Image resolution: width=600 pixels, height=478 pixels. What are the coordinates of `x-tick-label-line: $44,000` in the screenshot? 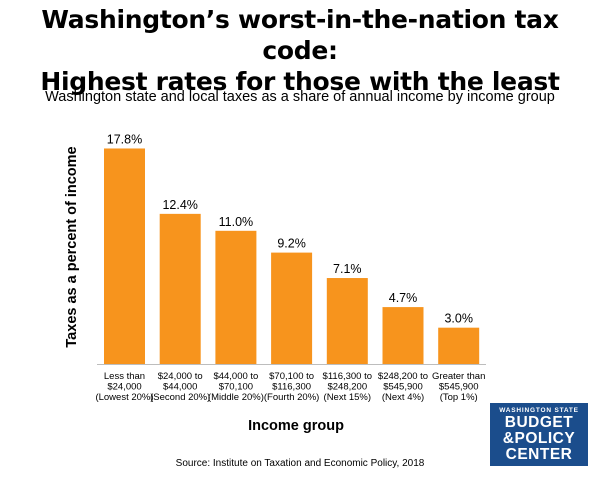 It's located at (180, 387).